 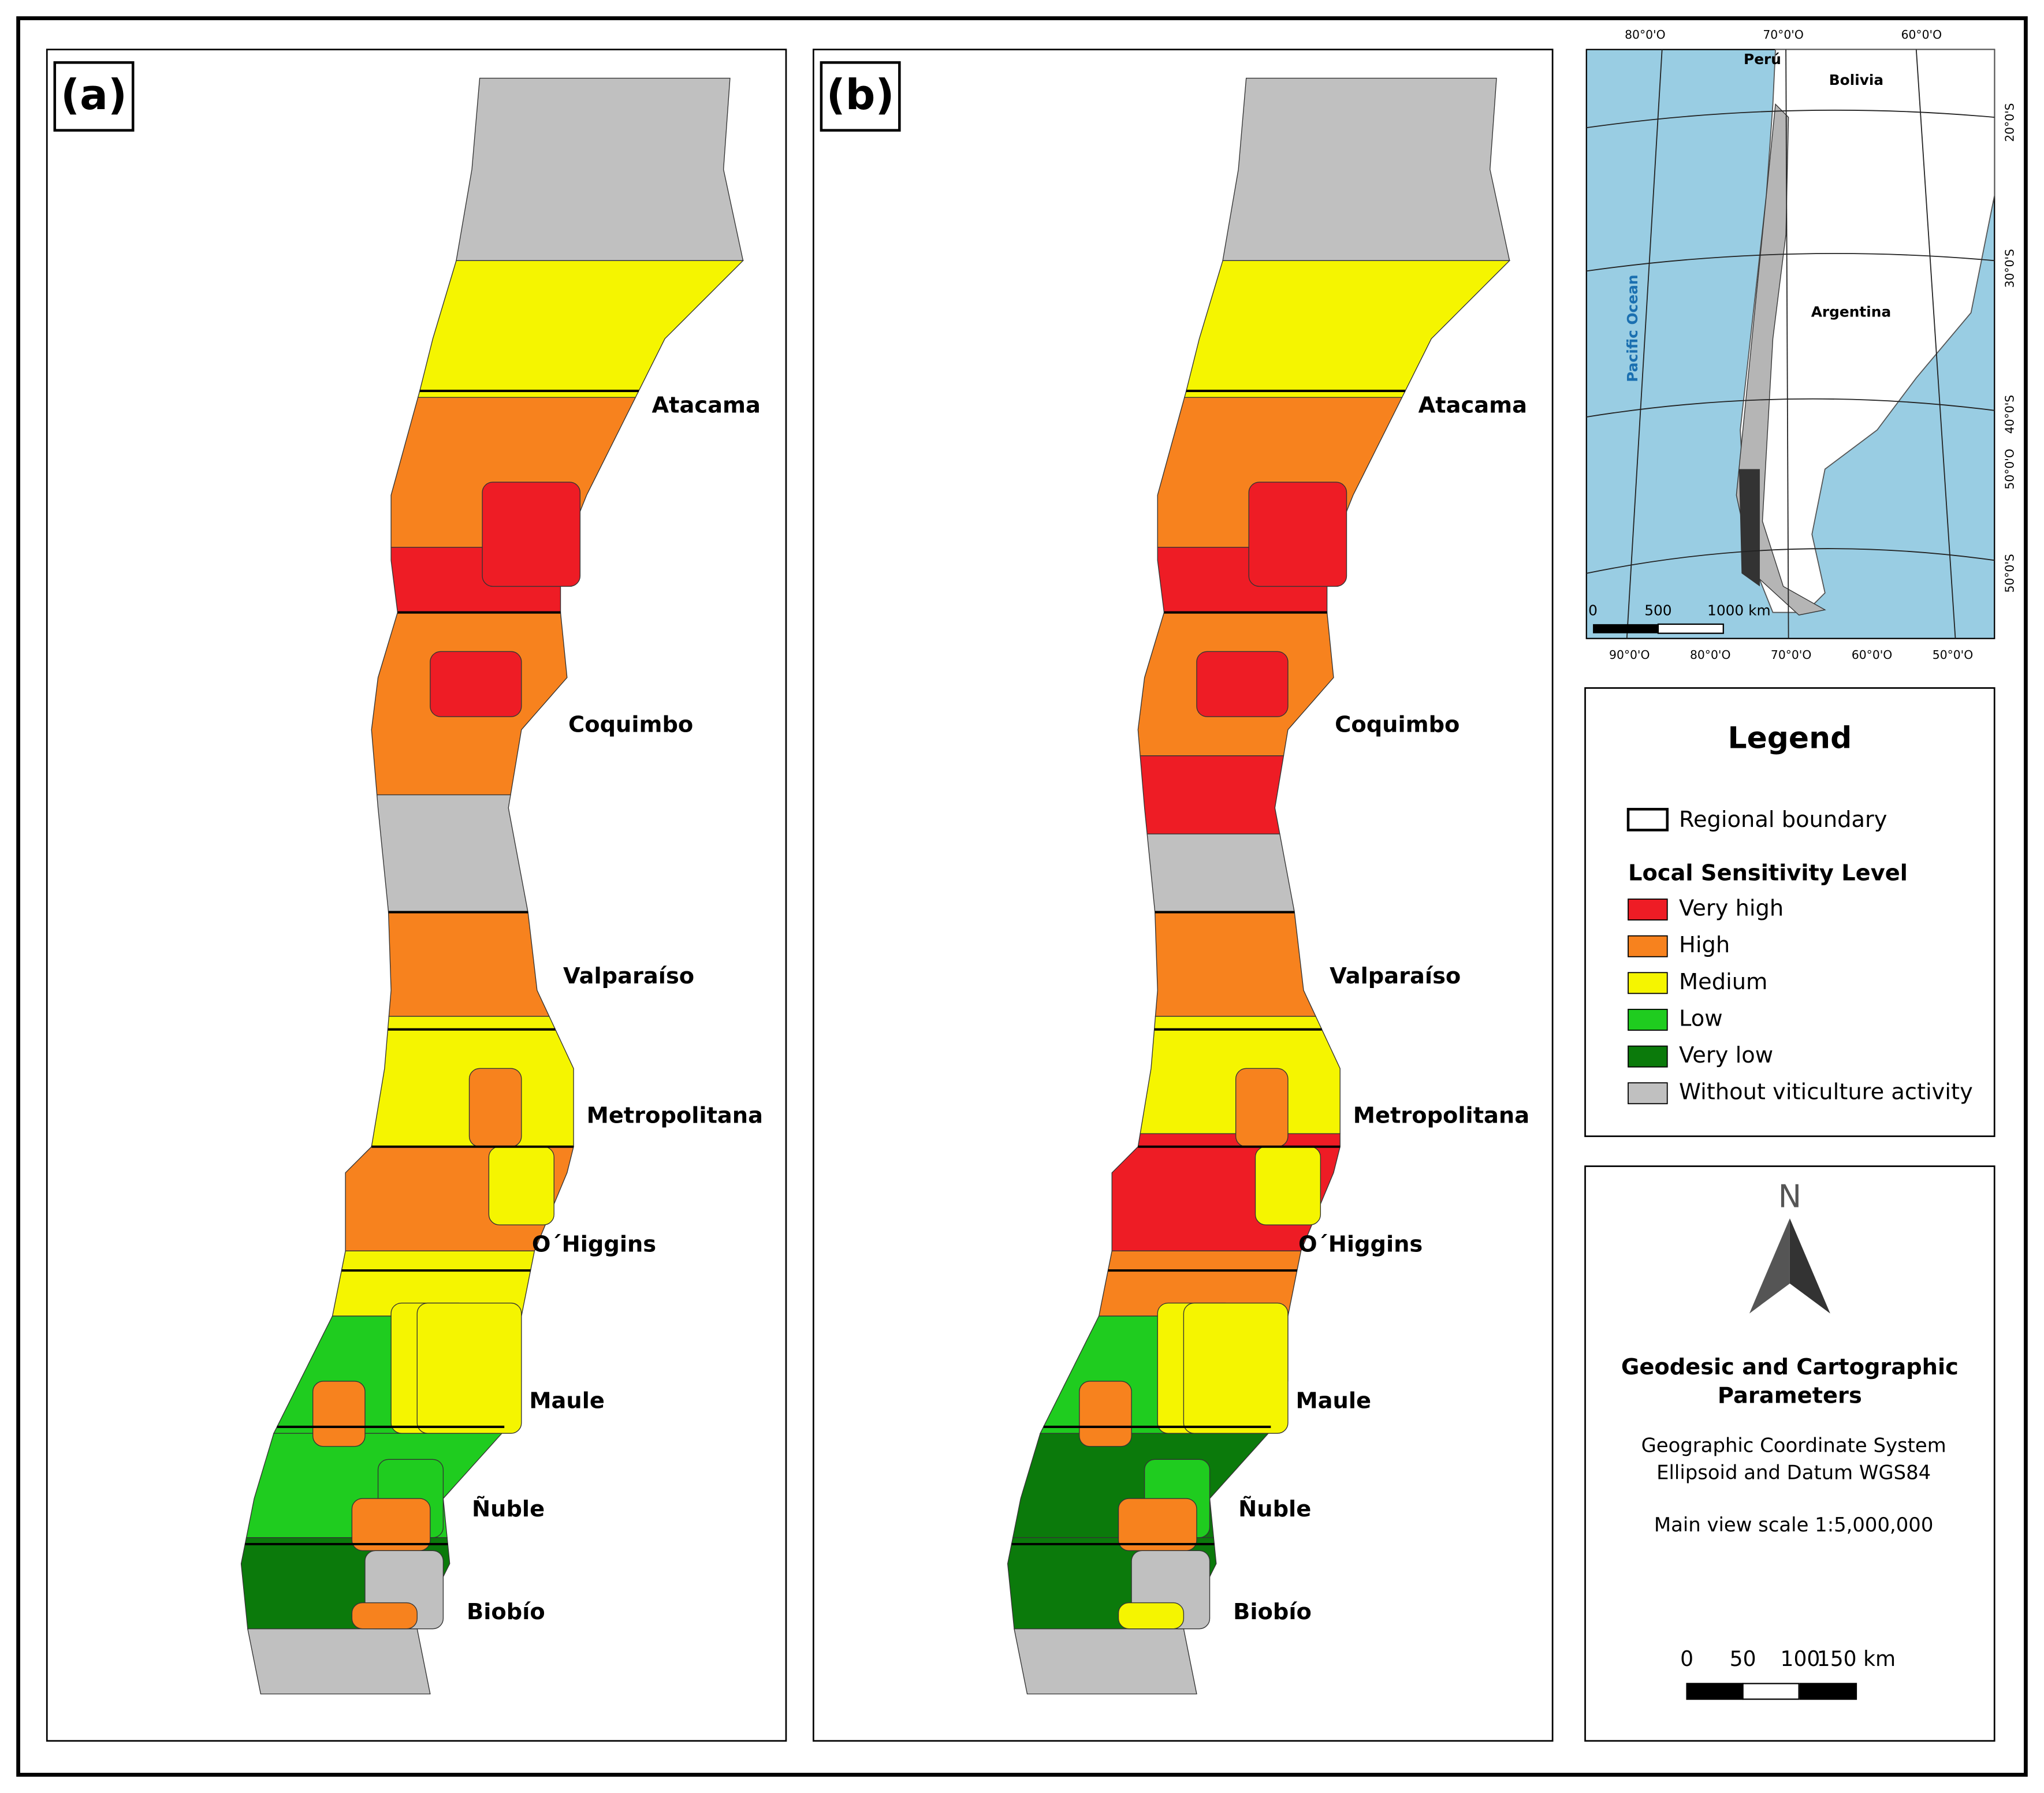 I want to click on region-label: Valparaíso, so click(x=628, y=976).